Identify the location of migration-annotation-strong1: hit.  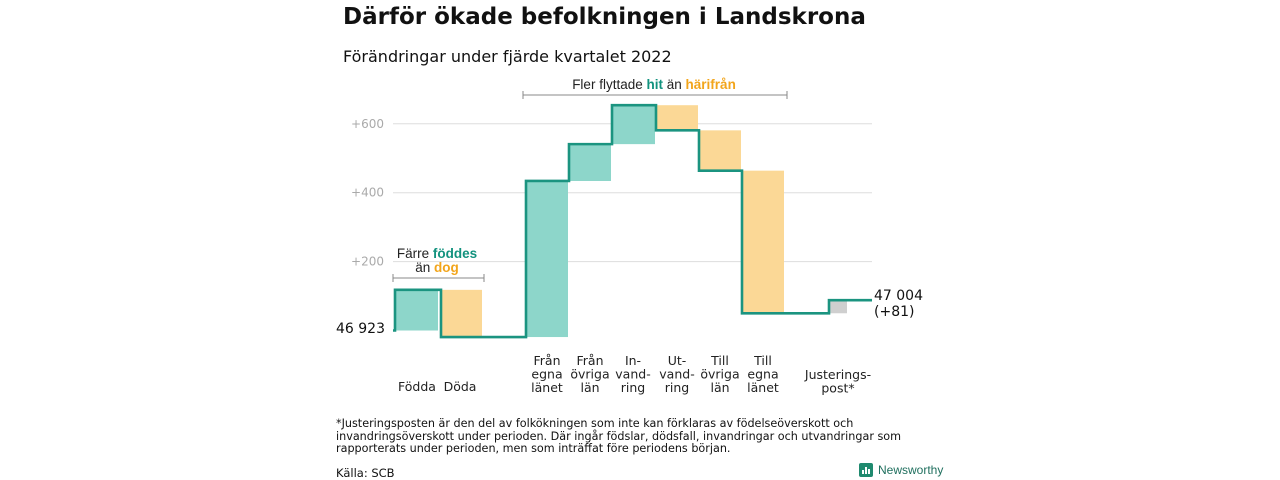
(654, 84).